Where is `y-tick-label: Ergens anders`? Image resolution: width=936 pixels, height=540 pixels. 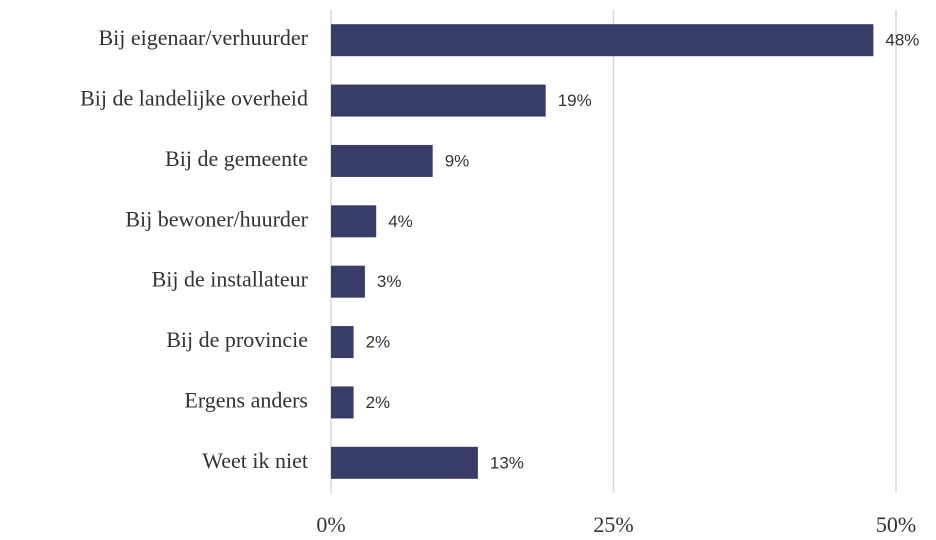 y-tick-label: Ergens anders is located at coordinates (246, 399).